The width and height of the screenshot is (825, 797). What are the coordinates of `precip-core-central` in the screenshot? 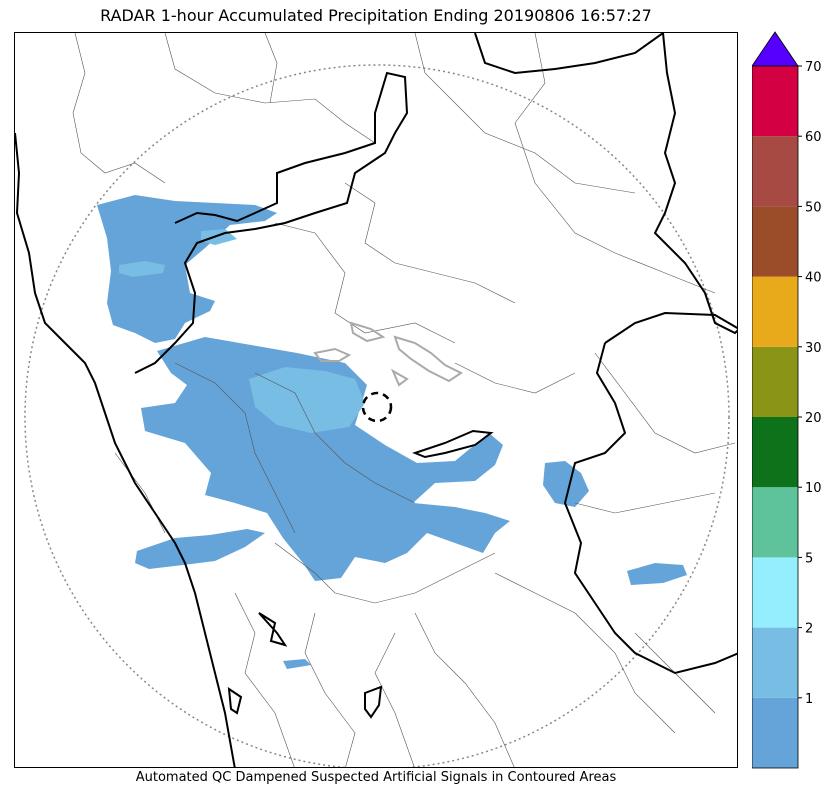 It's located at (307, 400).